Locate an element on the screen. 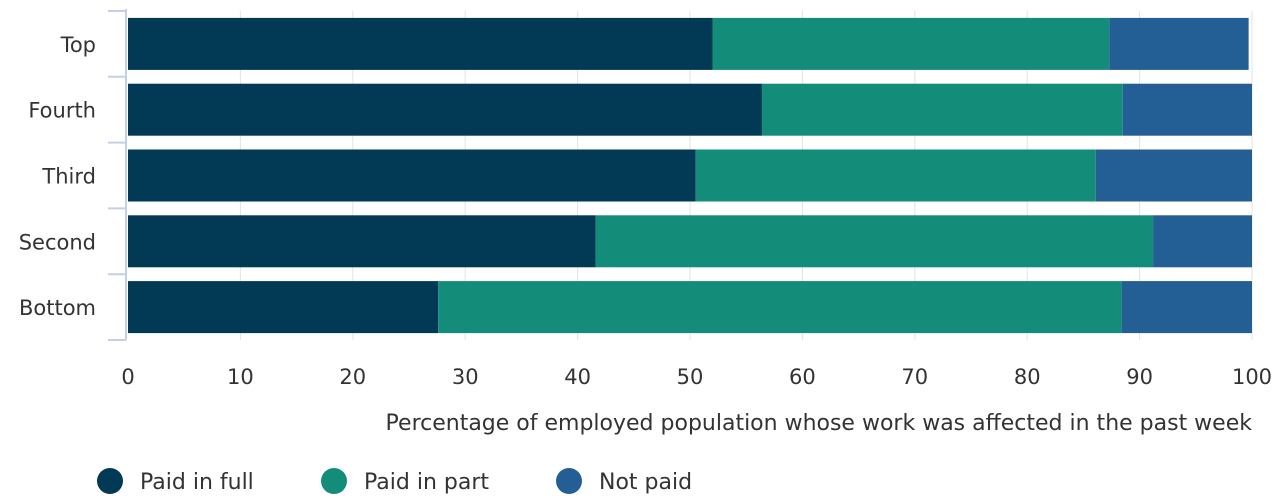  y-category-label: Second is located at coordinates (57, 242).